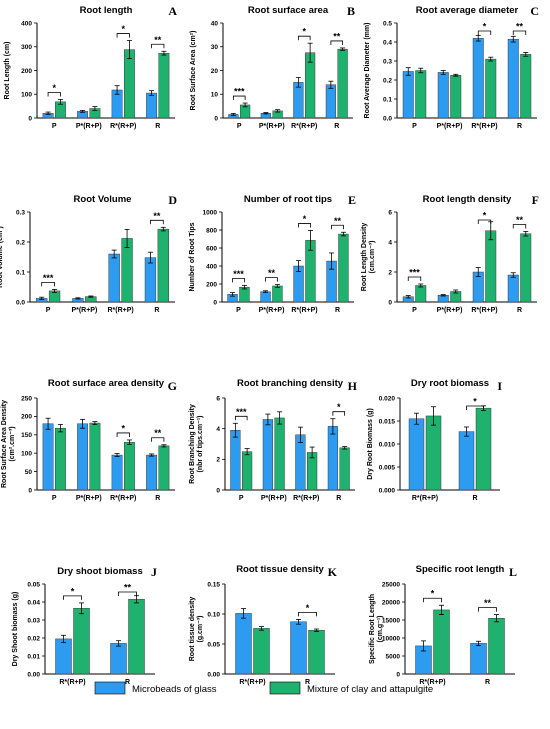 The height and width of the screenshot is (729, 550). Describe the element at coordinates (215, 95) in the screenshot. I see `y-tick-label: 10` at that location.